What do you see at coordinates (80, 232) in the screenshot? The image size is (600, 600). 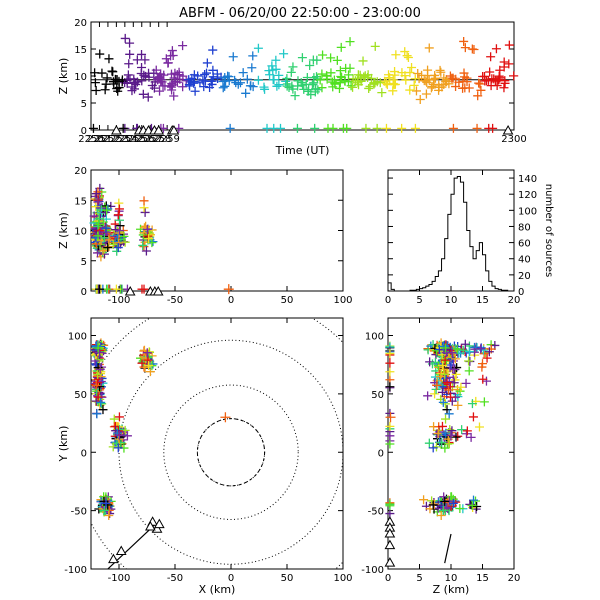 I see `y-tick-label: 10` at bounding box center [80, 232].